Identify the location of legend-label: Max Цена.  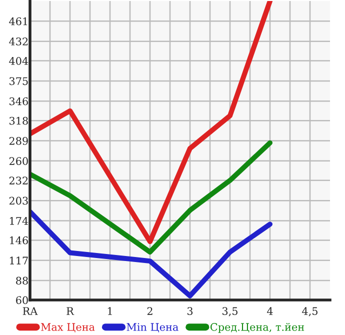
(68, 327).